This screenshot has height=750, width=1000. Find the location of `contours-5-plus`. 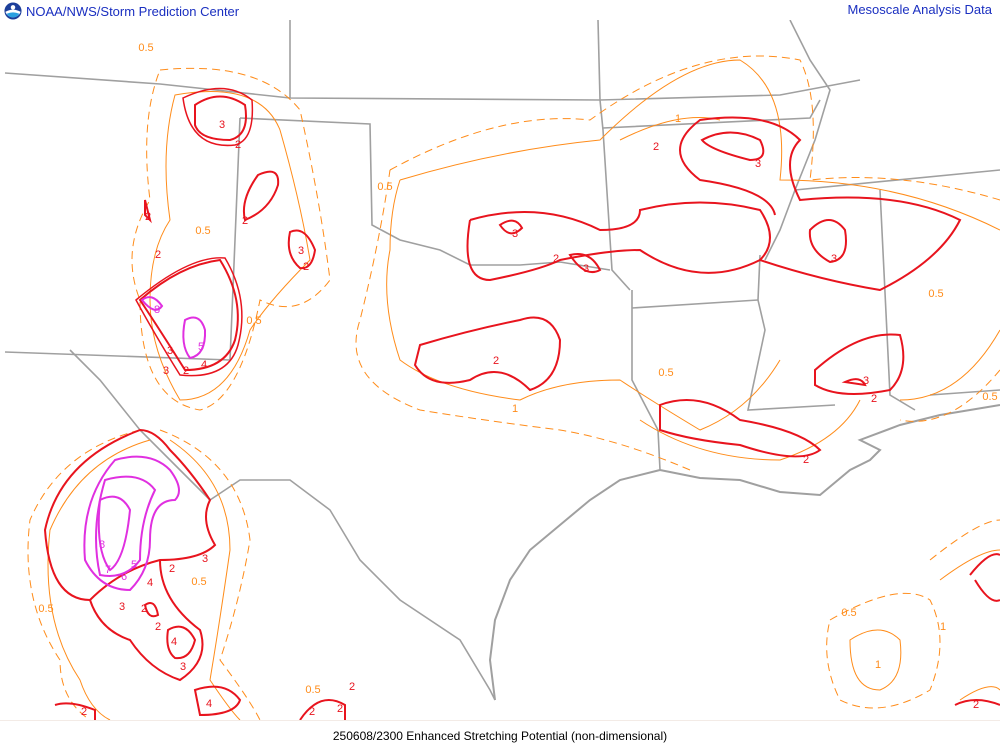

contours-5-plus is located at coordinates (145, 444).